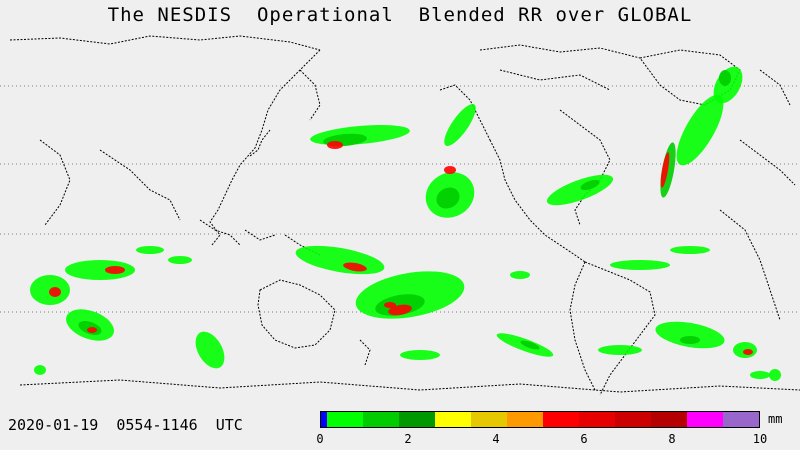 This screenshot has height=450, width=800. I want to click on colorbar, so click(540, 419).